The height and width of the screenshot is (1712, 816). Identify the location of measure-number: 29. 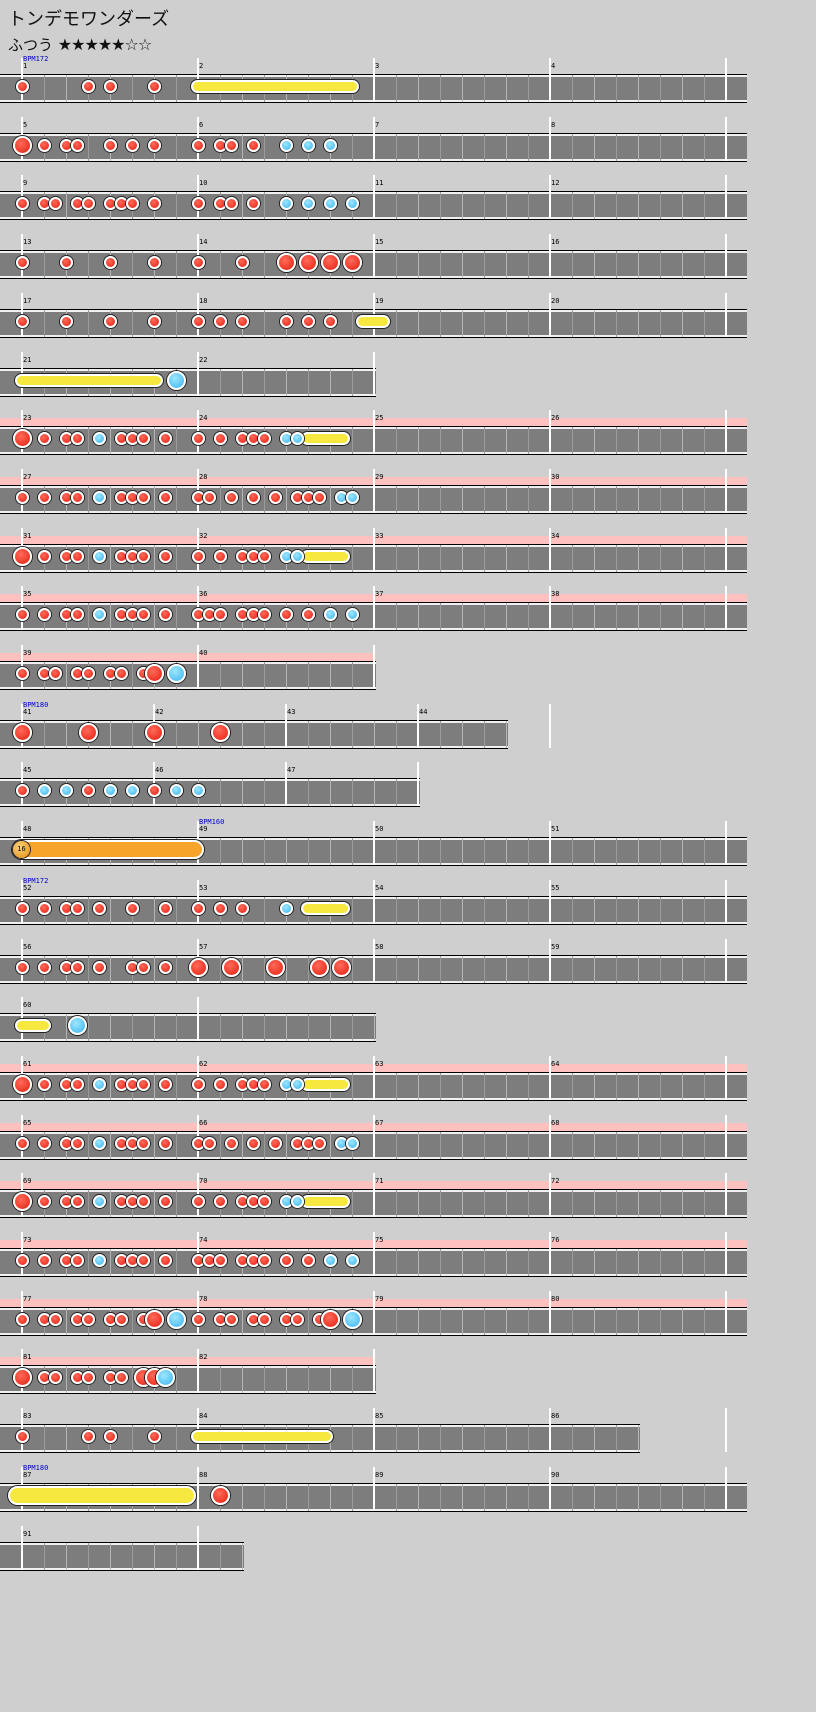
(379, 476).